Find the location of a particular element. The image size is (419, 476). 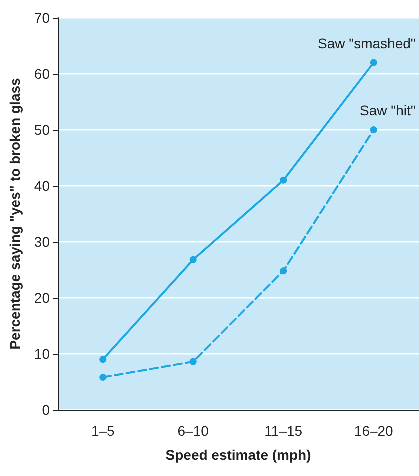

series-label: Saw "smashed" is located at coordinates (367, 43).